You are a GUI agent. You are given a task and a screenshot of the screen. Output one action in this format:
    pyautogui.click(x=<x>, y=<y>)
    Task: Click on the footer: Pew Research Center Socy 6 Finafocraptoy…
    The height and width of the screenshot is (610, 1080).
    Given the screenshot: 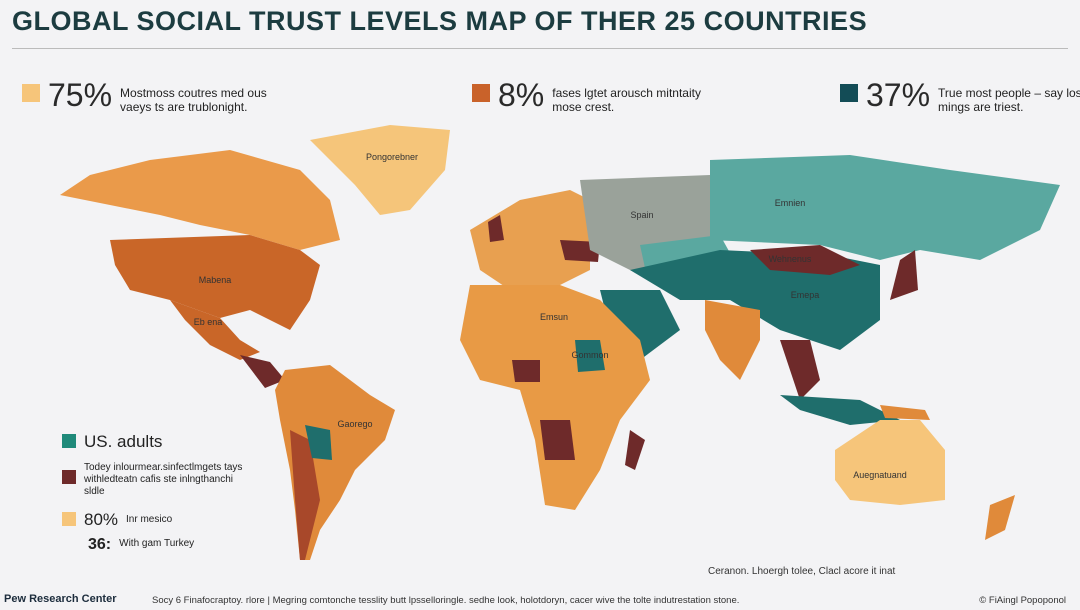 What is the action you would take?
    pyautogui.click(x=540, y=599)
    